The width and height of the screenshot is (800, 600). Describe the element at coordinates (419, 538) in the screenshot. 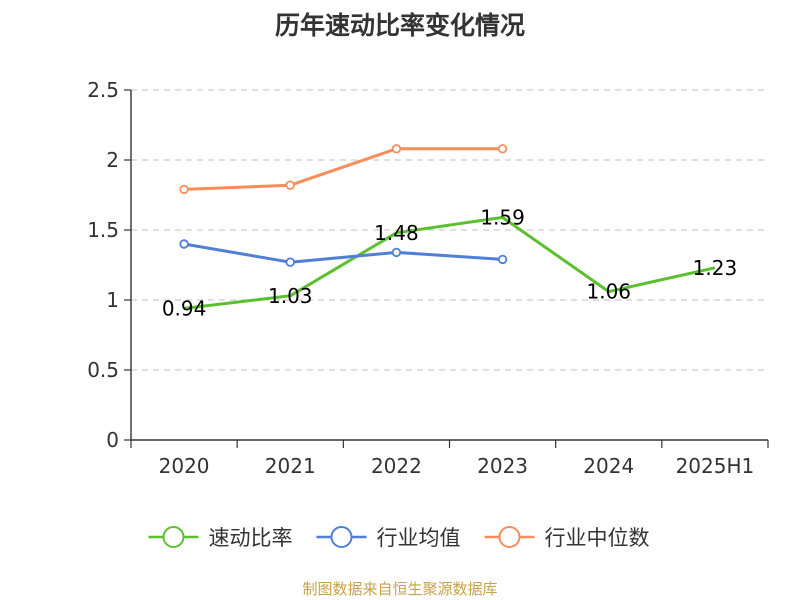

I see `legend-label: 行业均值` at that location.